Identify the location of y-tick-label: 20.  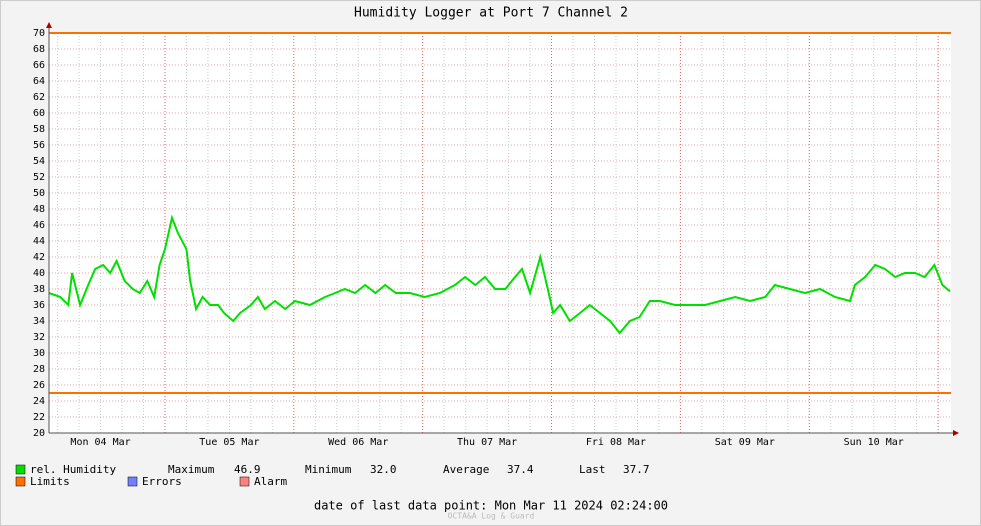
(39, 433).